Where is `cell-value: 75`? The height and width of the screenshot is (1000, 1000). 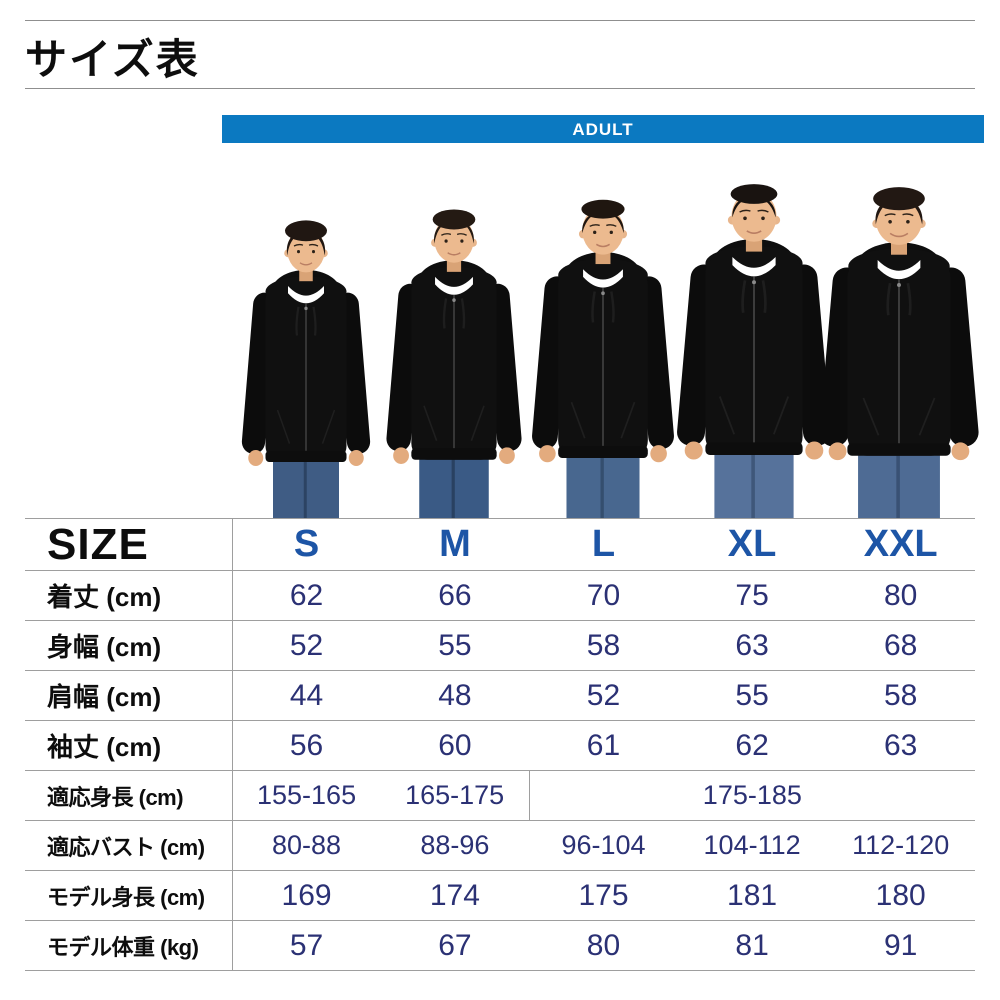
cell-value: 75 is located at coordinates (752, 595).